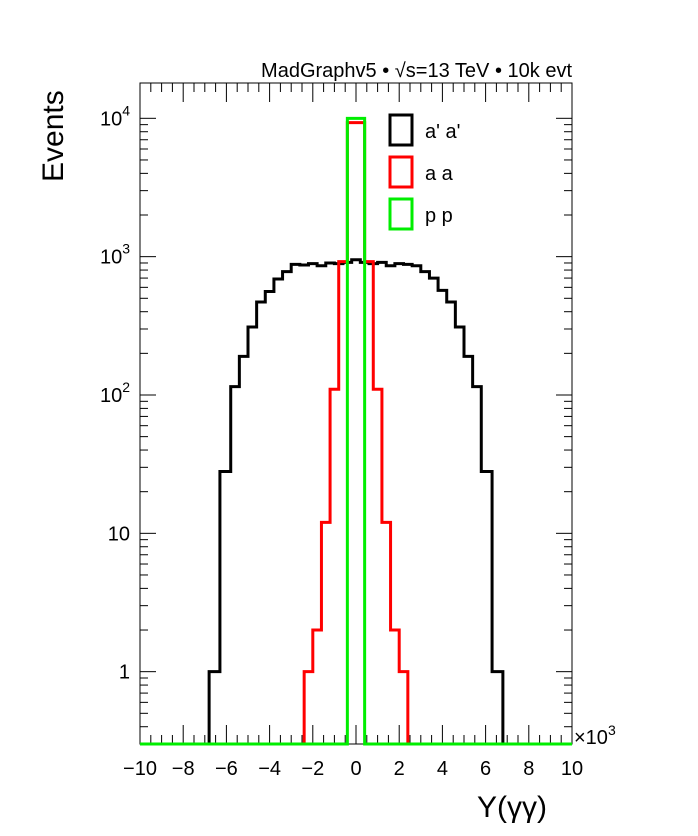 Image resolution: width=698 pixels, height=836 pixels. Describe the element at coordinates (312, 769) in the screenshot. I see `x-tick-label: −2` at that location.